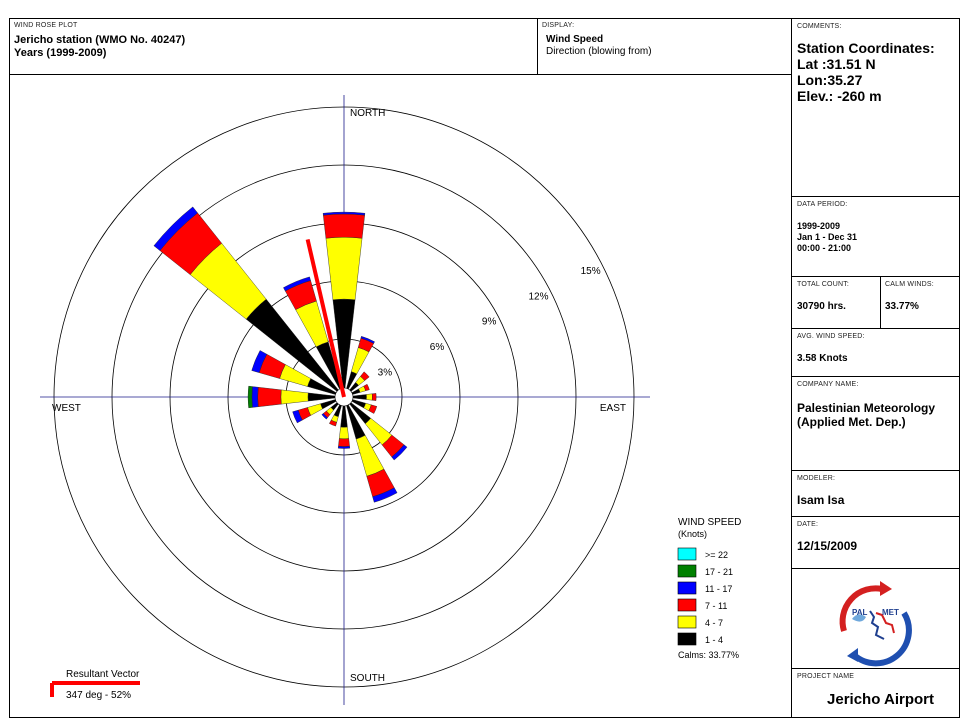 This screenshot has width=966, height=721. I want to click on display-caption: DISPLAY:, so click(558, 25).